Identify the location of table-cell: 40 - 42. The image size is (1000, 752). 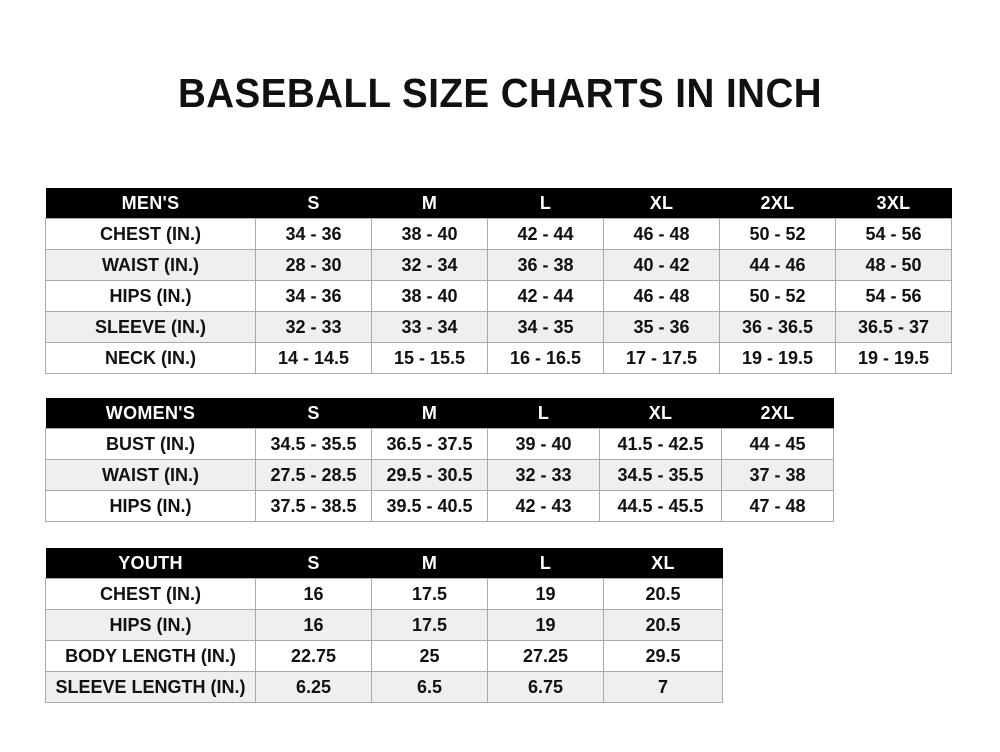
(661, 265).